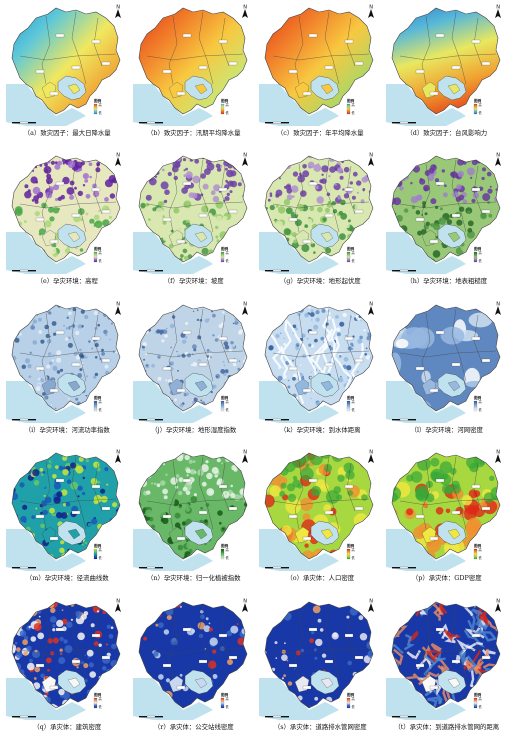 The height and width of the screenshot is (748, 514). I want to click on panel-caption: （s）承灾体：道路排水管网密度, so click(320, 726).